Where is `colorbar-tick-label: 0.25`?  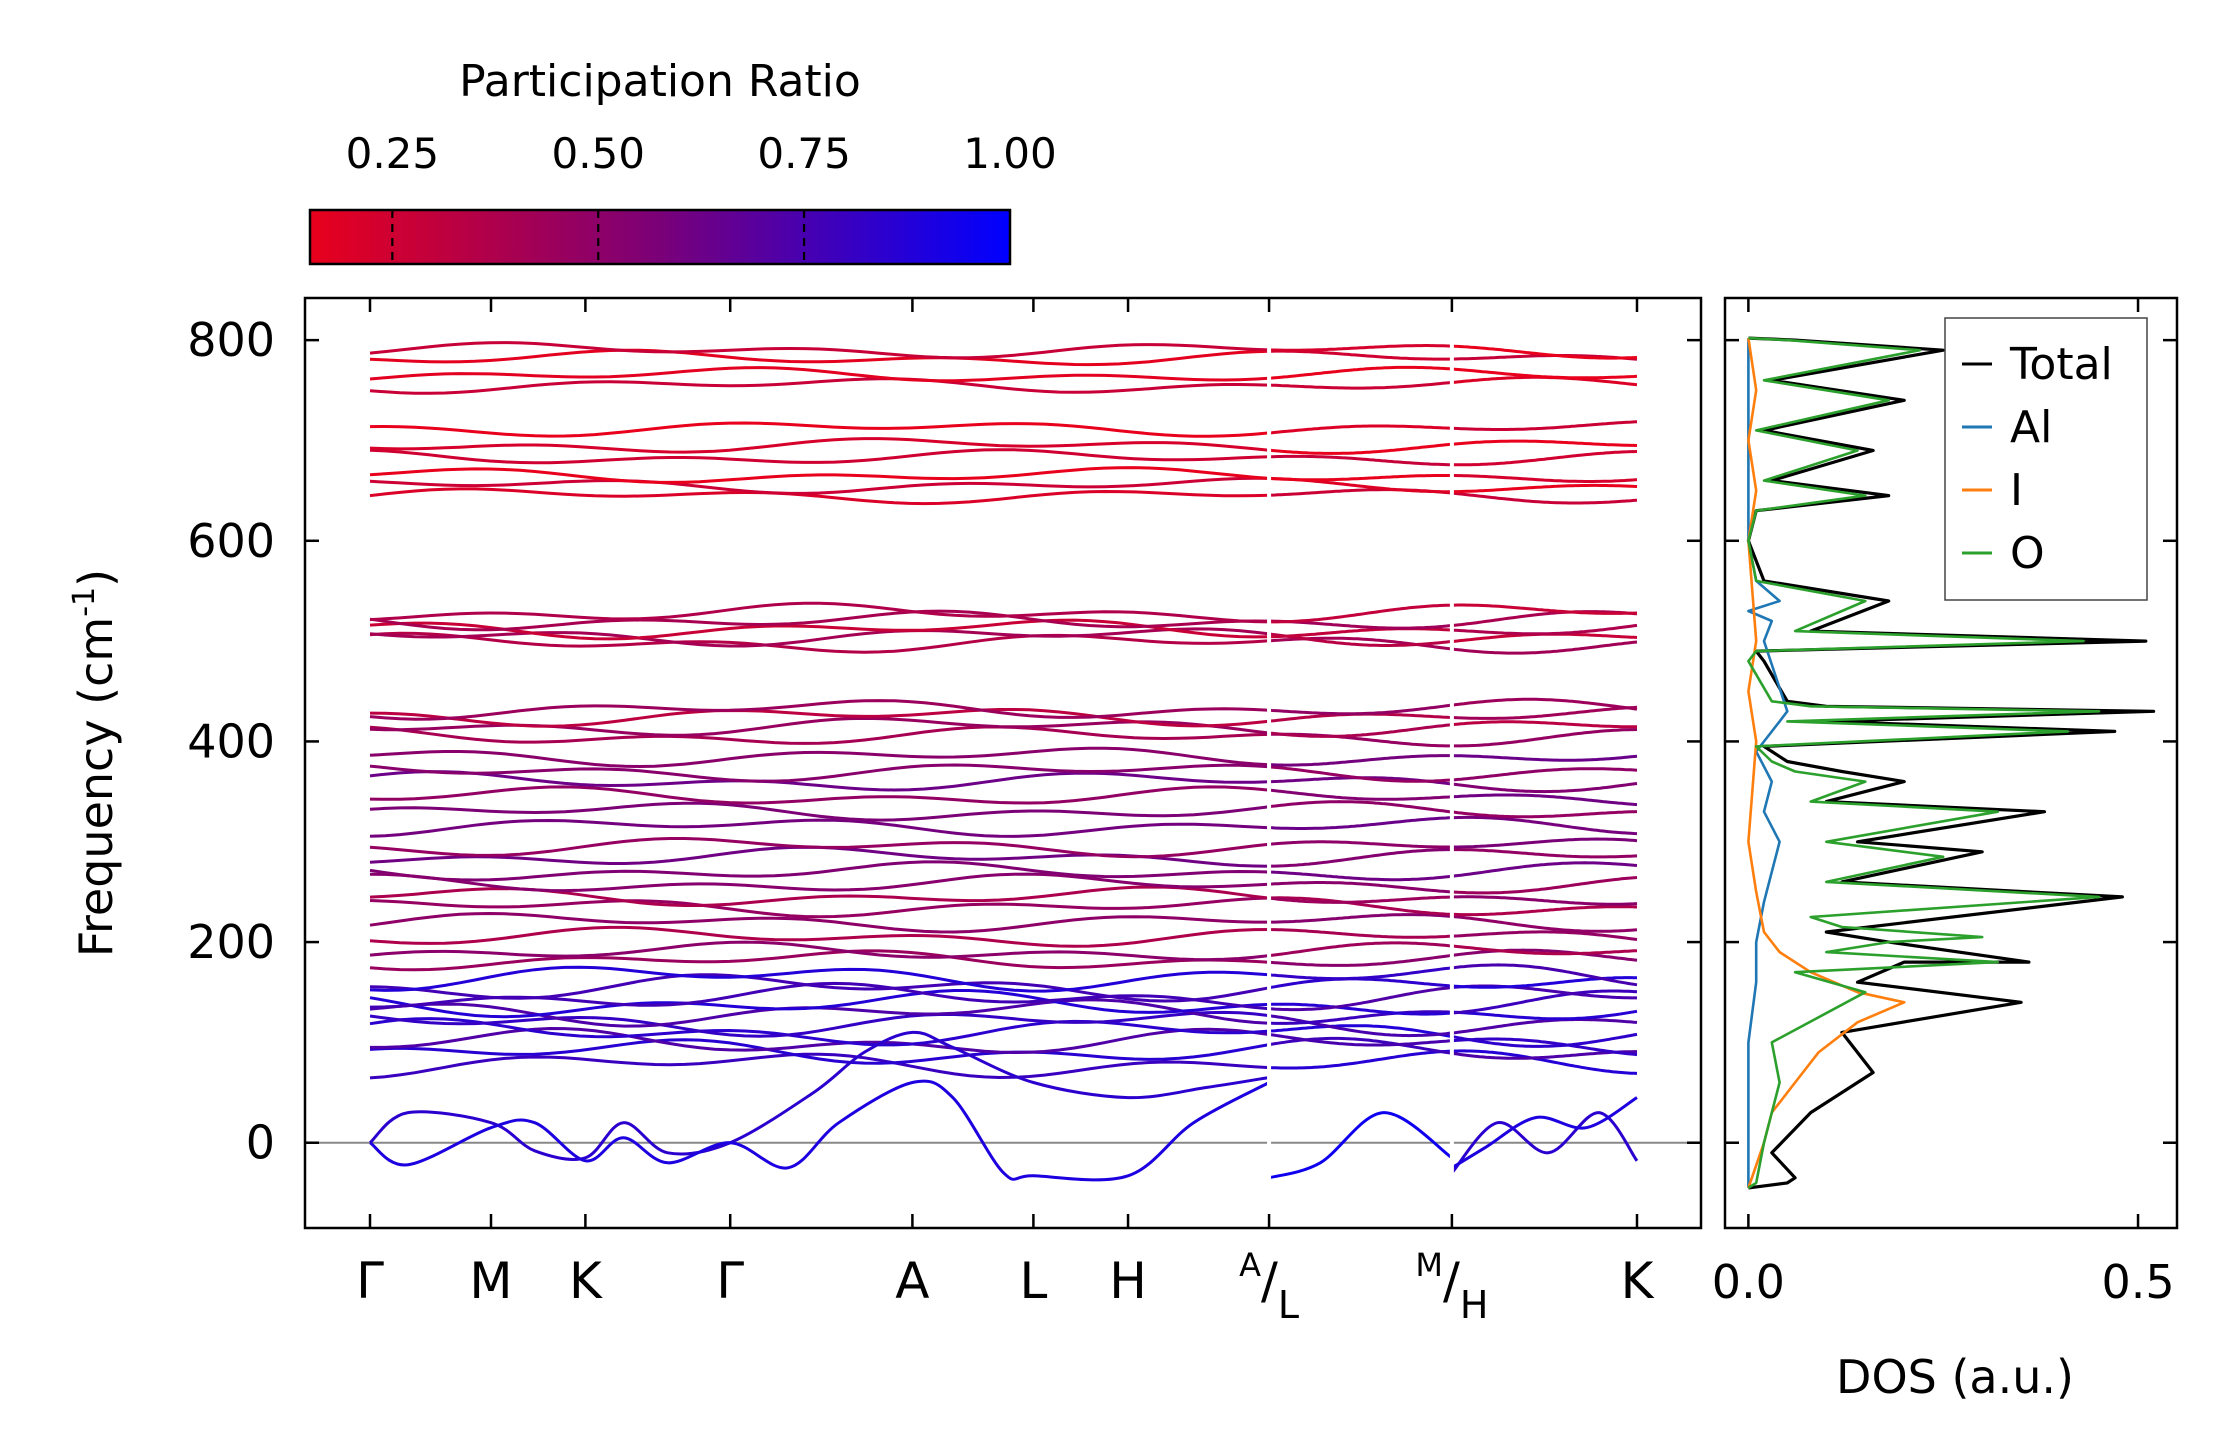
colorbar-tick-label: 0.25 is located at coordinates (393, 153).